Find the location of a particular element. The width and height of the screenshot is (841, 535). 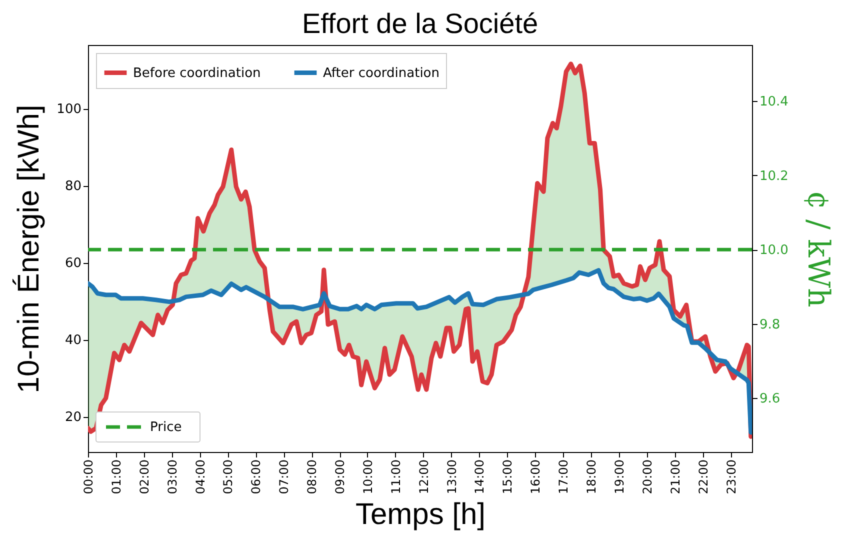

x-tick-label: 03:00 is located at coordinates (172, 477).